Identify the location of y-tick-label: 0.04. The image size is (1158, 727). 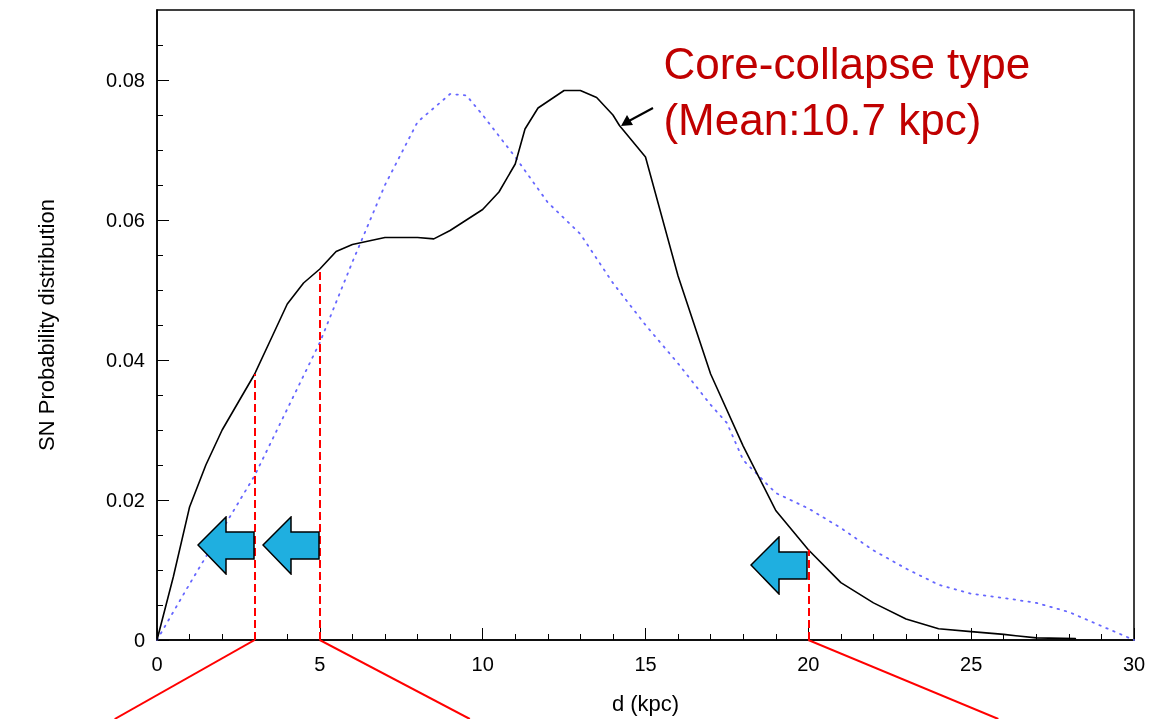
(125, 360).